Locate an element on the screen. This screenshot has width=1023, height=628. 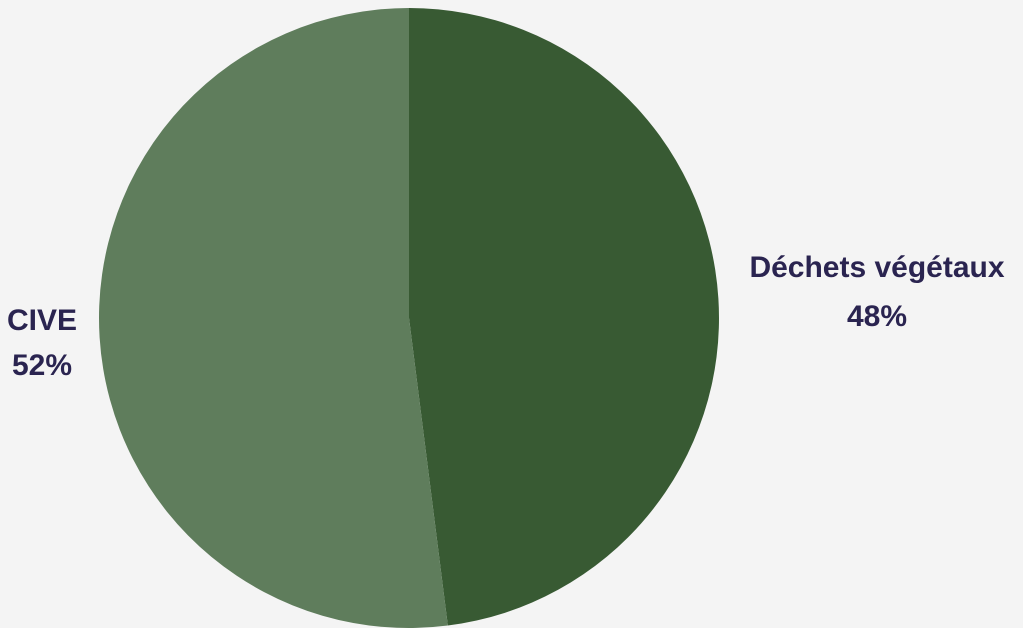
slice-percent-cive: 52% is located at coordinates (42, 365).